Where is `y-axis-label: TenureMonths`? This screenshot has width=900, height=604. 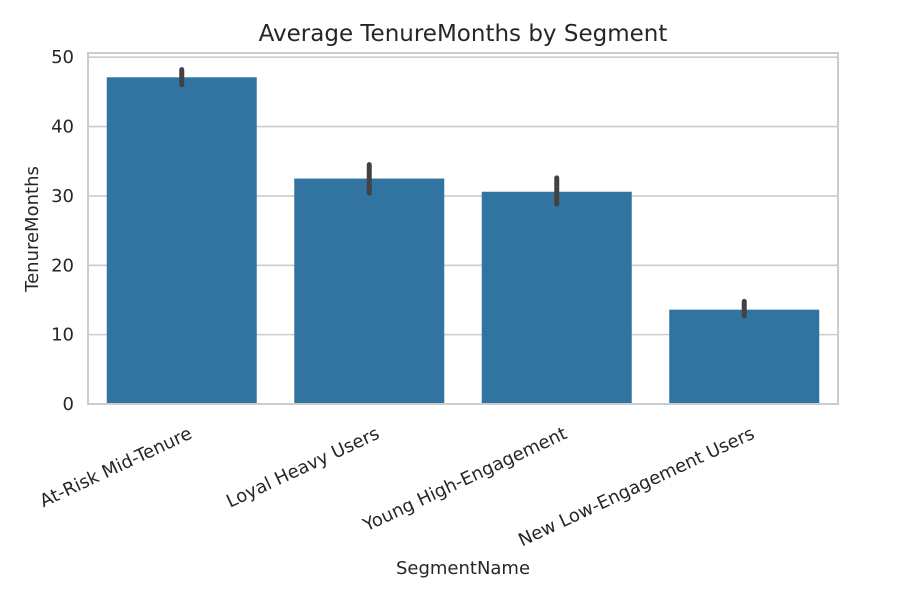
y-axis-label: TenureMonths is located at coordinates (32, 229).